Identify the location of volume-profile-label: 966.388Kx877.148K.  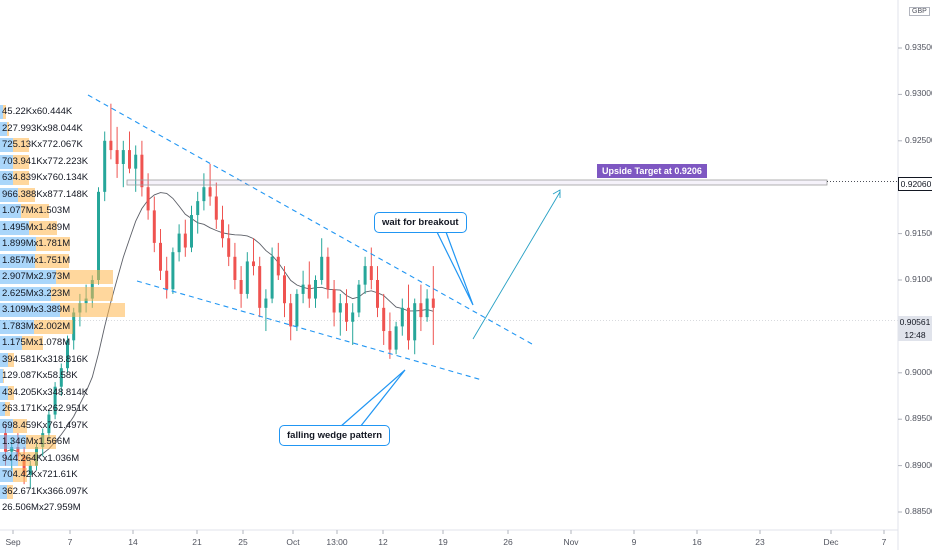
(45, 194).